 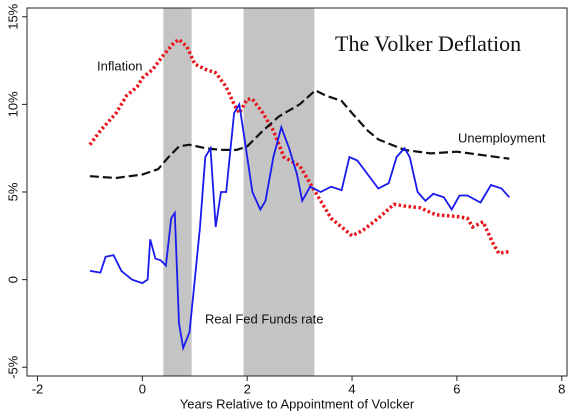 What do you see at coordinates (247, 388) in the screenshot?
I see `x-tick-label: 2` at bounding box center [247, 388].